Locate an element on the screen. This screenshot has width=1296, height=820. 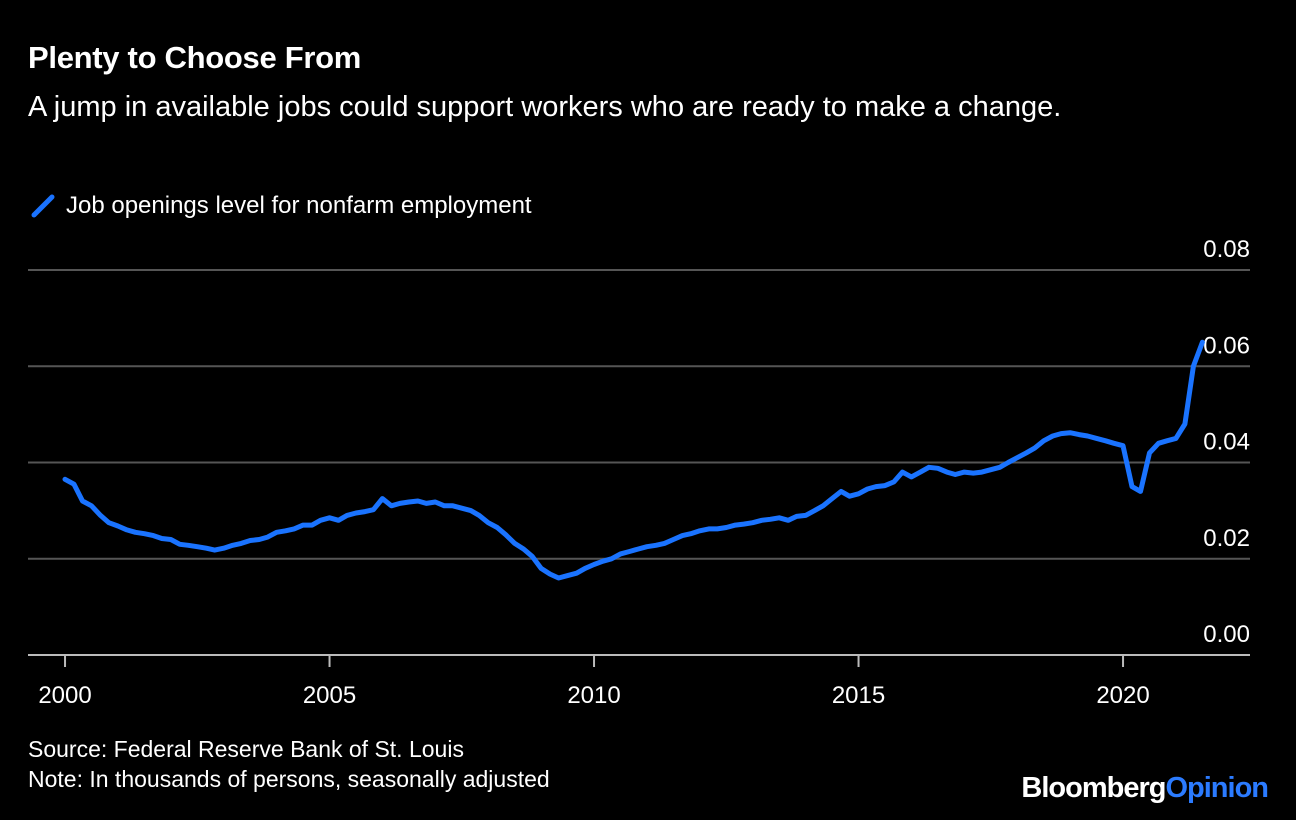
brand-logo: BloombergOpinion is located at coordinates (1145, 788).